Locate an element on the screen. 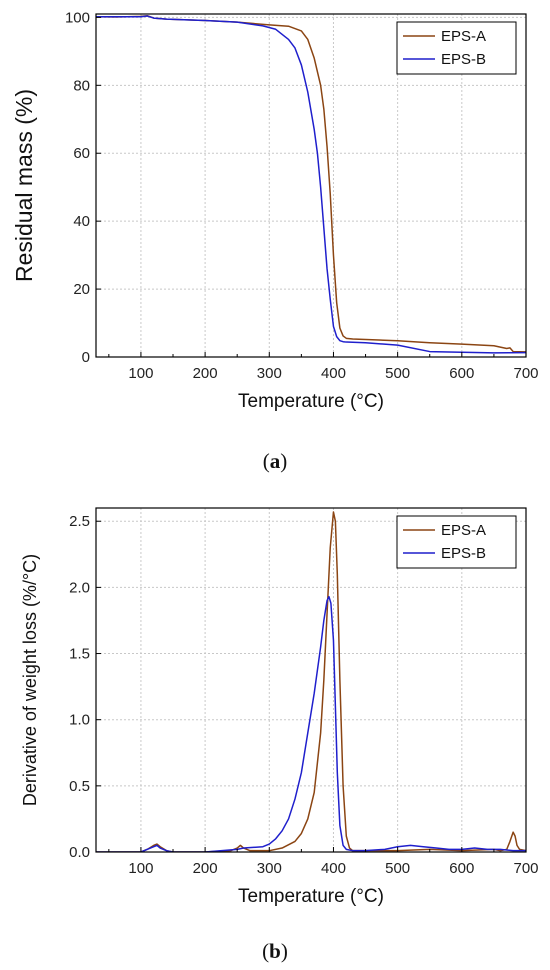 The width and height of the screenshot is (550, 970). panel-b-caption: (b) is located at coordinates (275, 951).